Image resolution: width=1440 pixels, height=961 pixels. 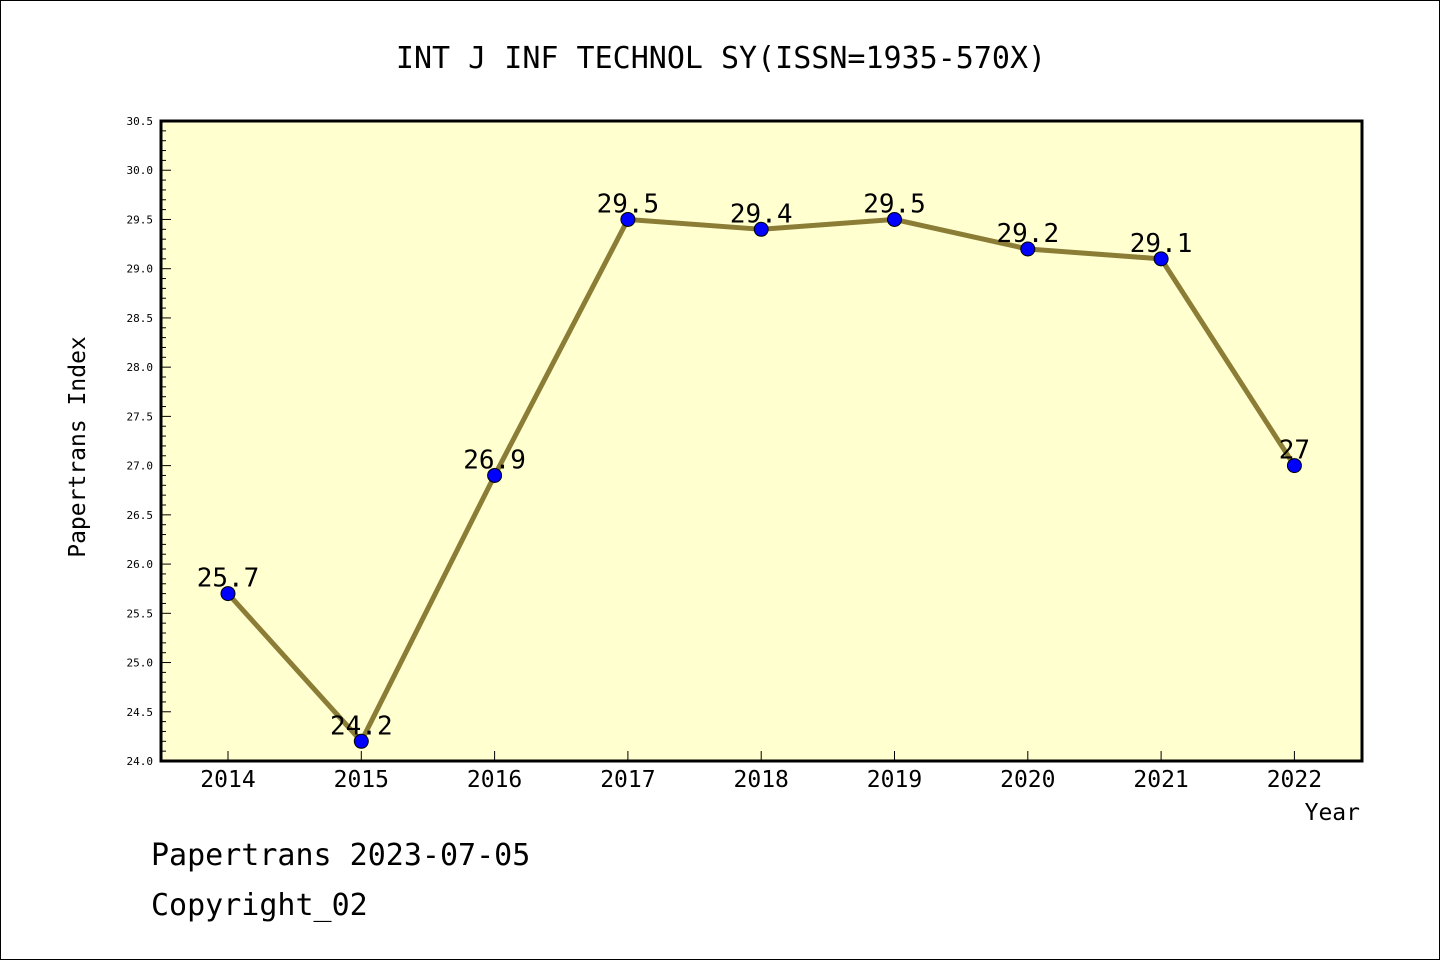 I want to click on y-tick-label: 25.5, so click(x=140, y=613).